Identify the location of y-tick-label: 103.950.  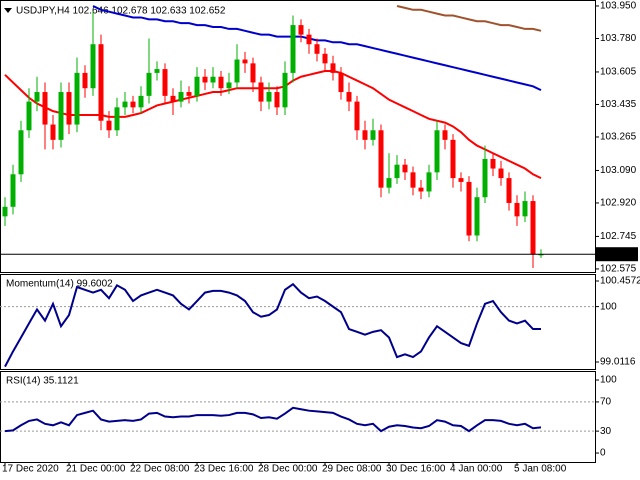
(618, 6).